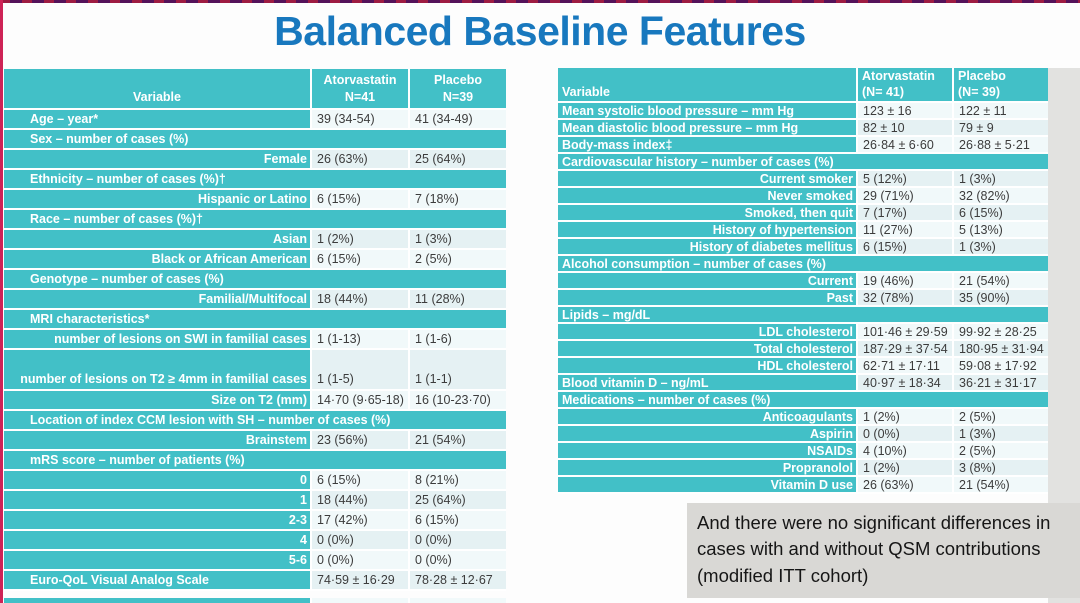 This screenshot has width=1080, height=603. I want to click on row-label: Current smoker, so click(707, 178).